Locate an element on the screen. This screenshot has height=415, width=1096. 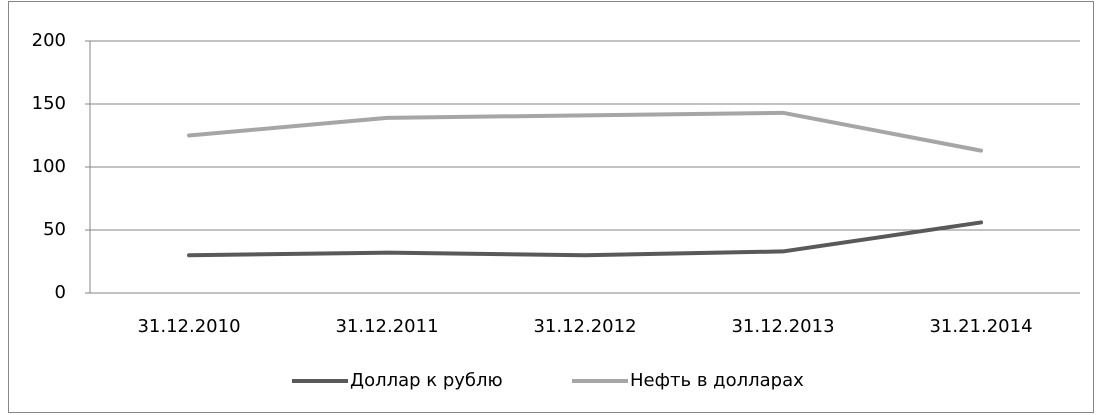
x-tick-label: 31.12.2011 is located at coordinates (386, 326).